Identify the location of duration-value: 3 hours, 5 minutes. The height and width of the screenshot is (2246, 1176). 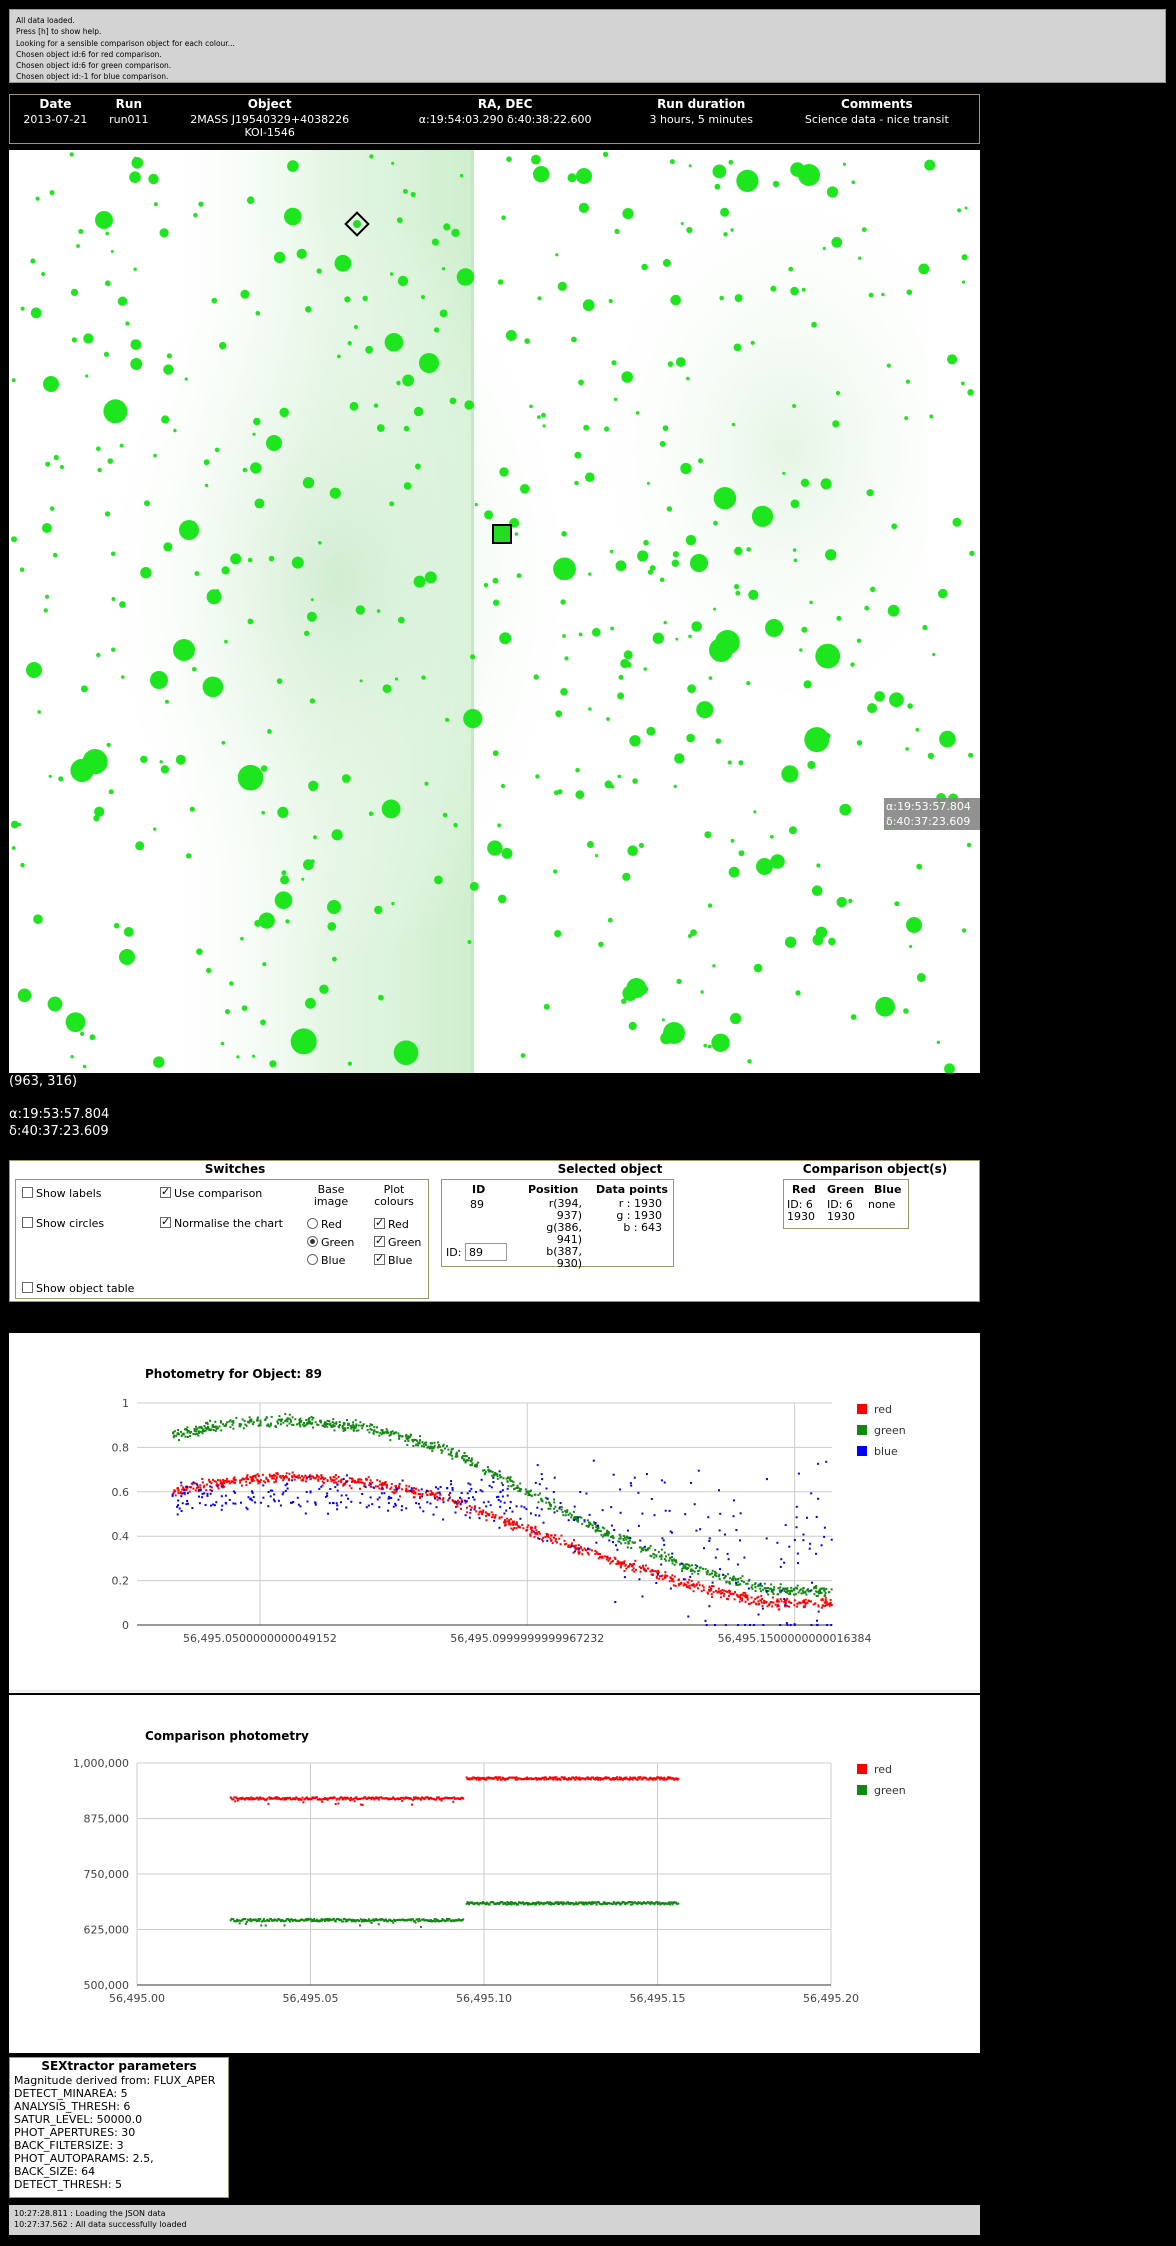
(701, 119).